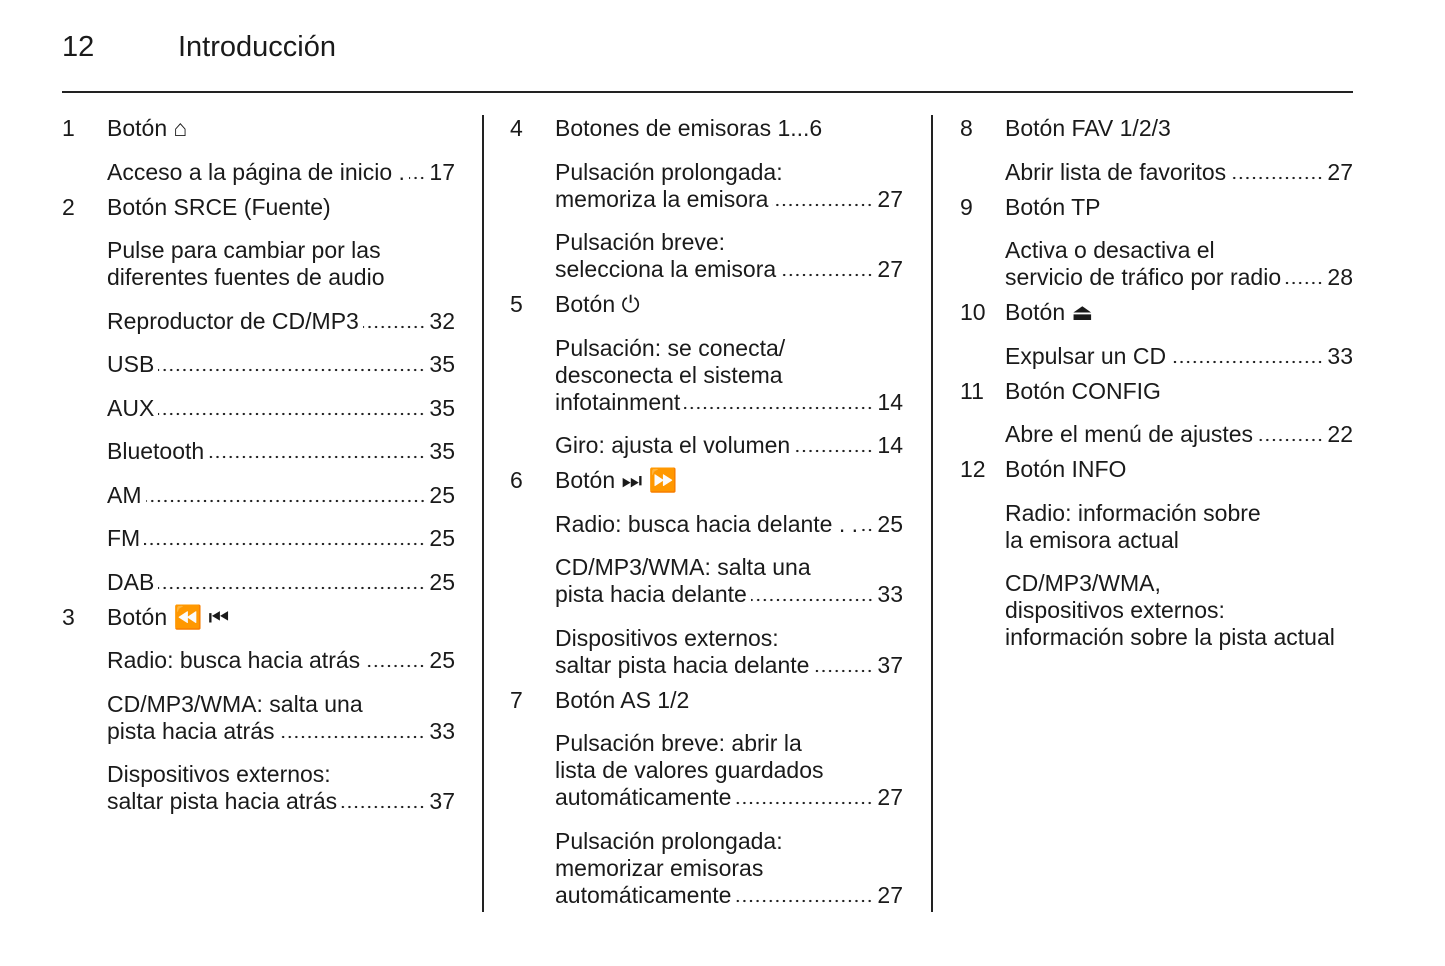 The width and height of the screenshot is (1445, 966). Describe the element at coordinates (1156, 434) in the screenshot. I see `entry: Abre el menú de ajustes 22` at that location.